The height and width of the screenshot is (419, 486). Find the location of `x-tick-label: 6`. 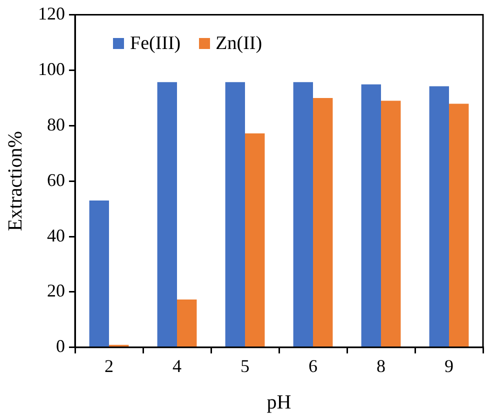

x-tick-label: 6 is located at coordinates (313, 366).